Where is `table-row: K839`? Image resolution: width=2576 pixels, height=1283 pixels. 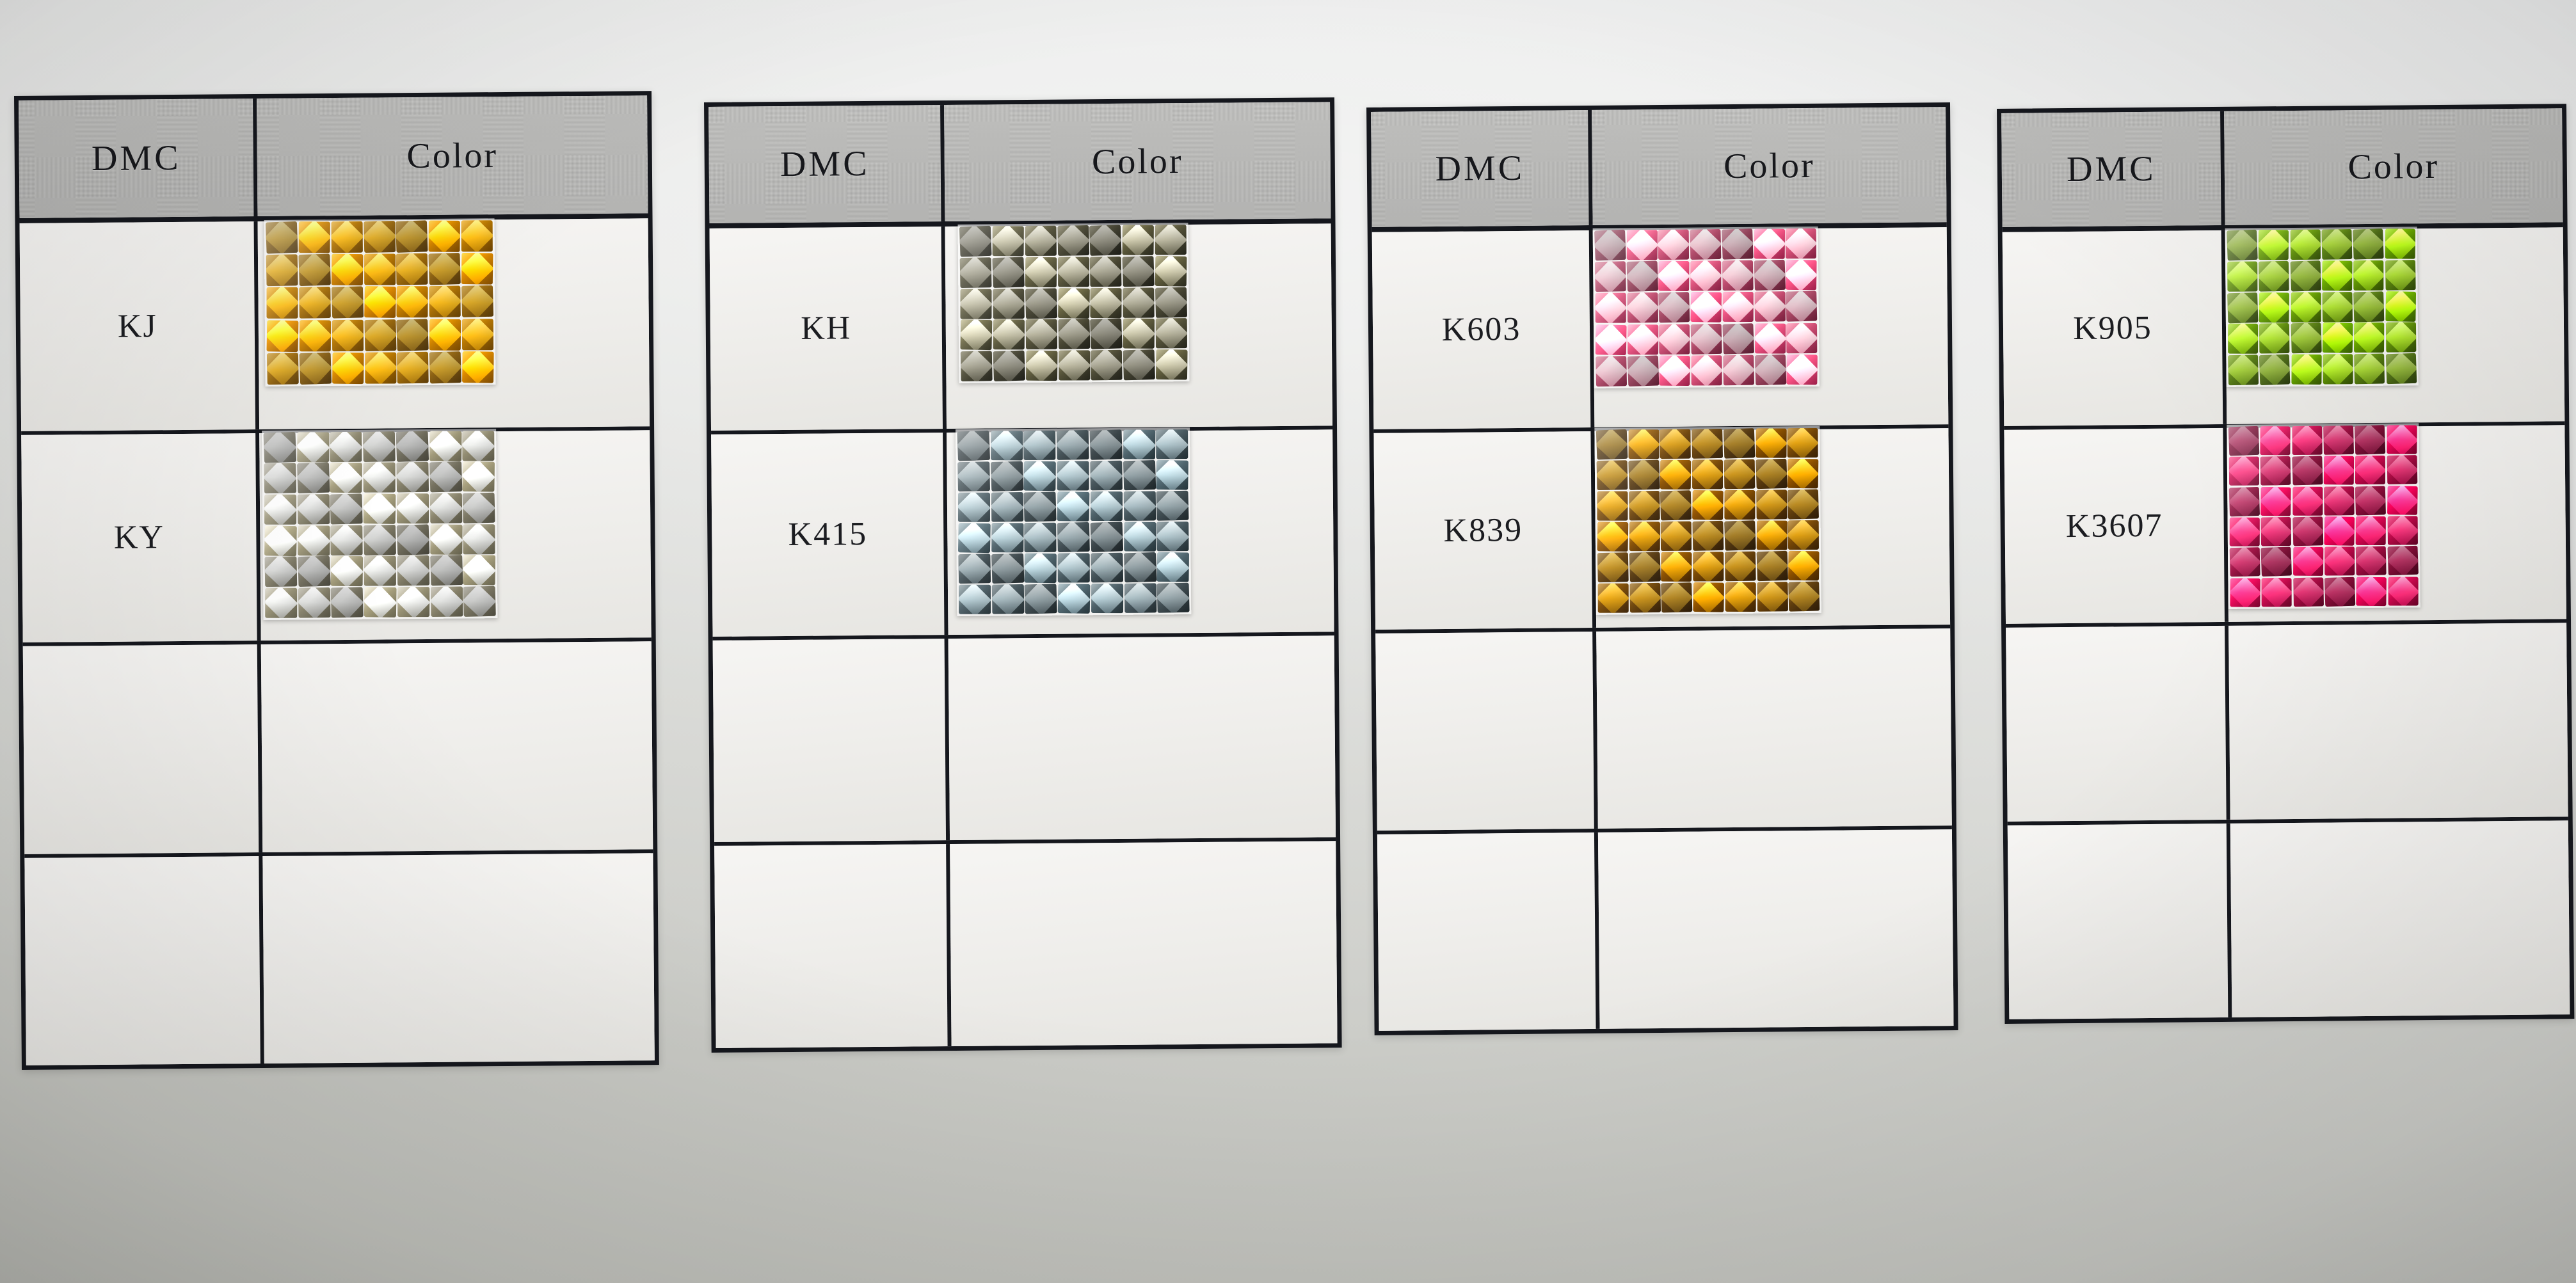 table-row: K839 is located at coordinates (1662, 530).